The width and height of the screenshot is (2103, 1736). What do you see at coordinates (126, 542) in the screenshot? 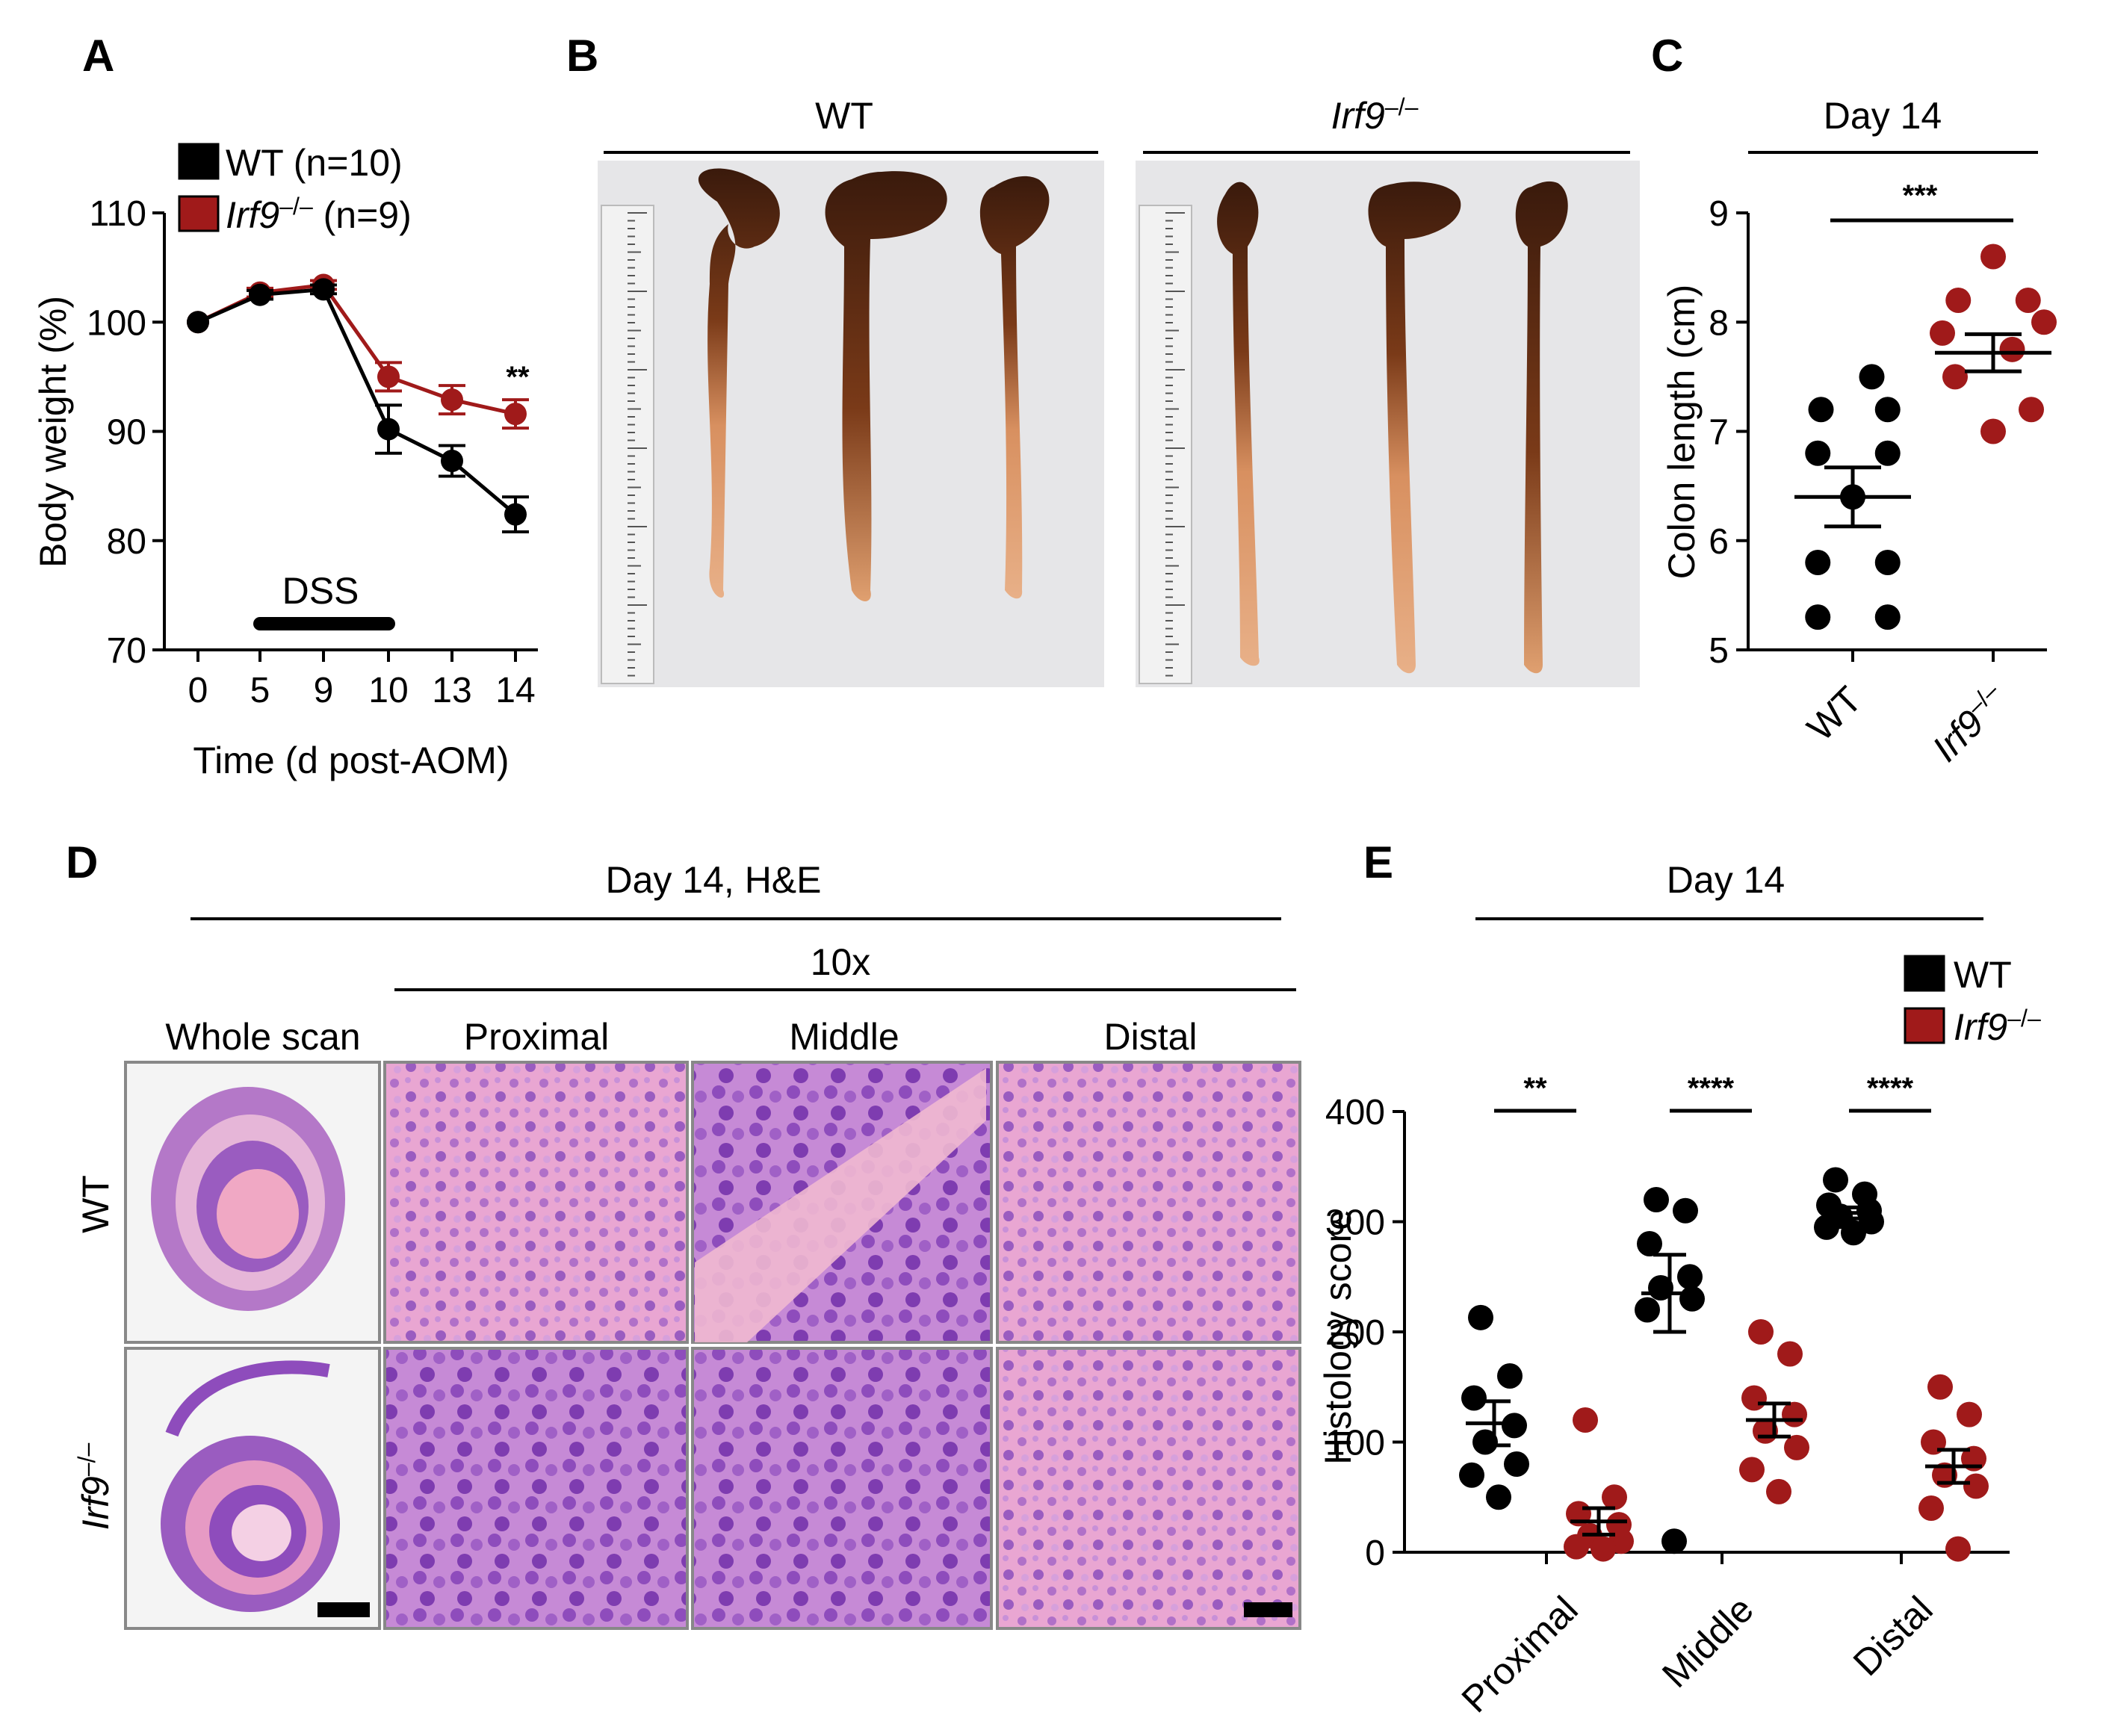
I see `y-tick-label: 80` at bounding box center [126, 542].